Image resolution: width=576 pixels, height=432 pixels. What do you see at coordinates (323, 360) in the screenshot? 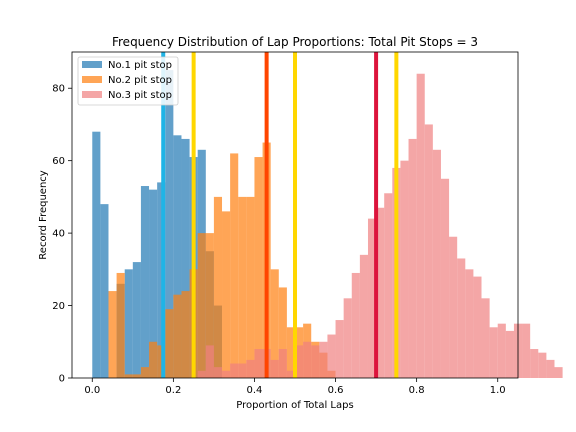
I see `bar-series3-bin15` at bounding box center [323, 360].